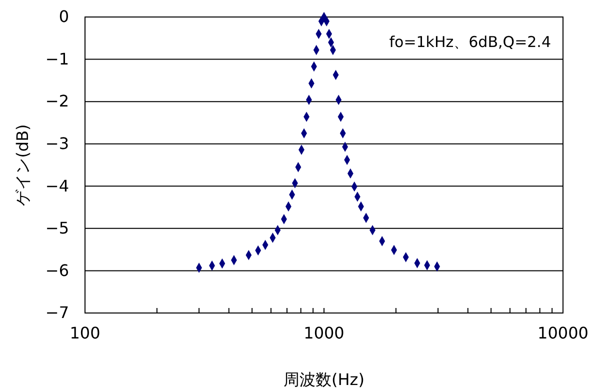  What do you see at coordinates (57, 312) in the screenshot?
I see `y-tick-label: −7` at bounding box center [57, 312].